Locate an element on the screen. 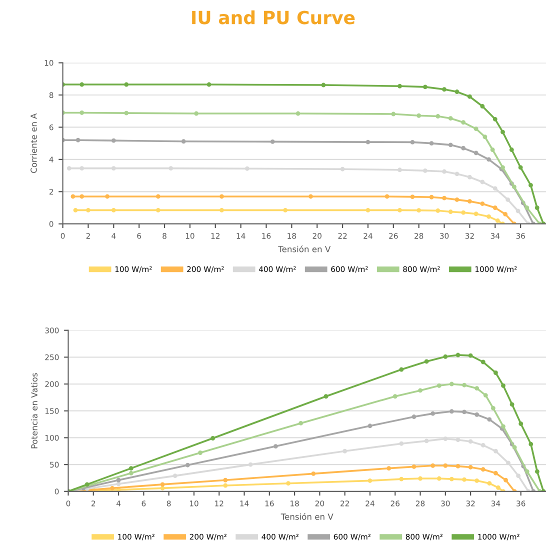 The height and width of the screenshot is (546, 546). chart-title: IU and PU Curve is located at coordinates (273, 17).